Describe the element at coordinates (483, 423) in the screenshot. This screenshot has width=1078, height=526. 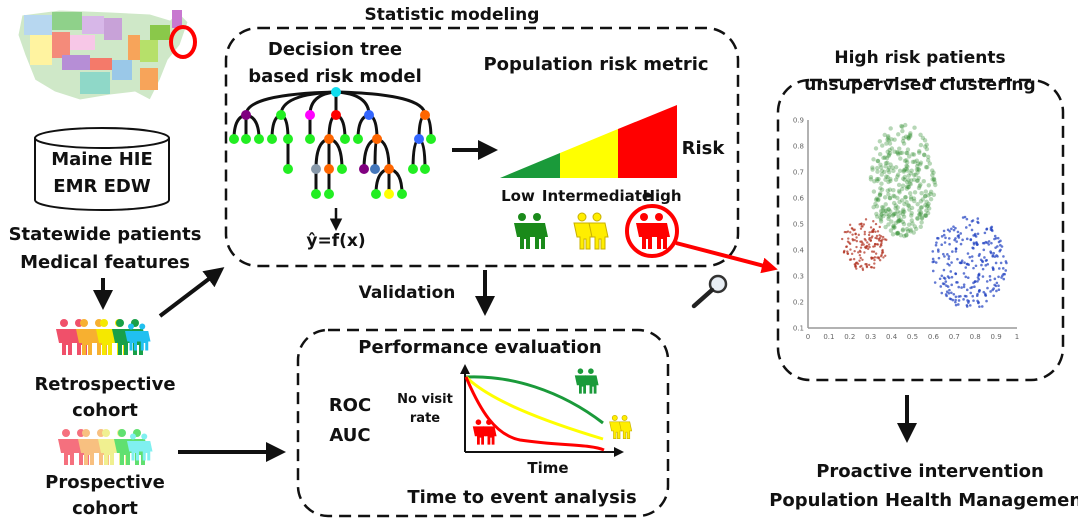
I see `performance-box` at that location.